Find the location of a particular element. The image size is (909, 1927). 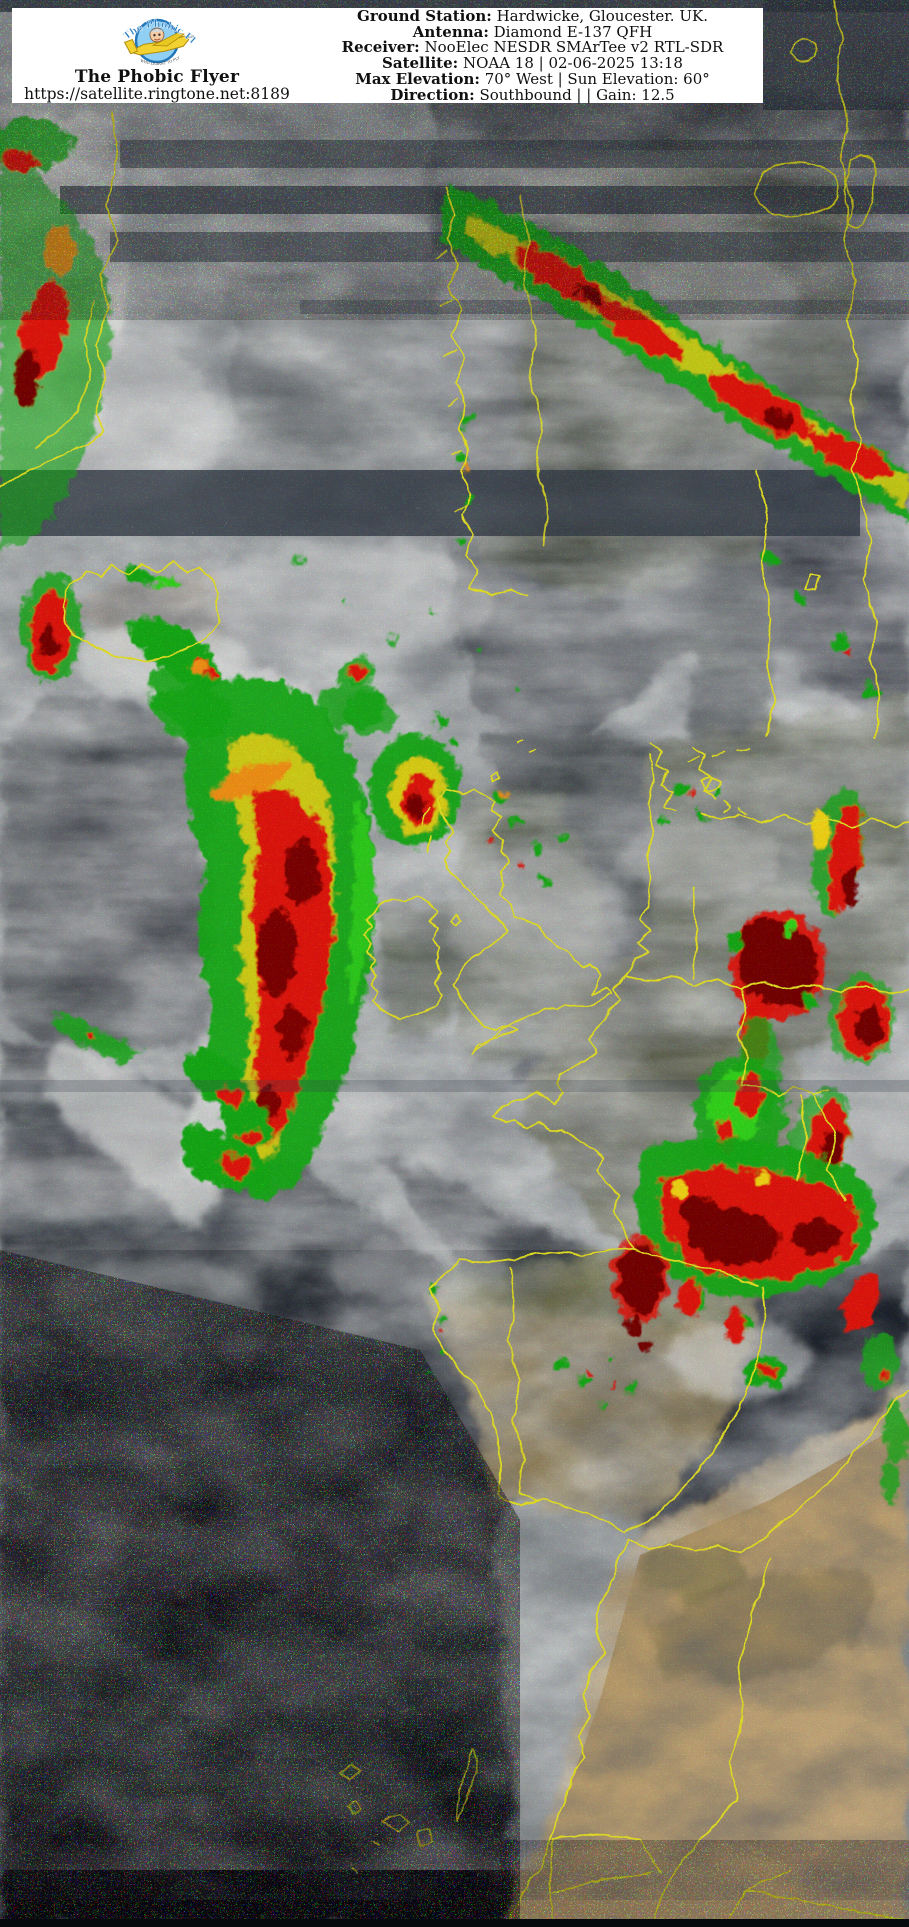

info-line-antenna: Antenna: Diamond E-137 QFH is located at coordinates (532, 31).